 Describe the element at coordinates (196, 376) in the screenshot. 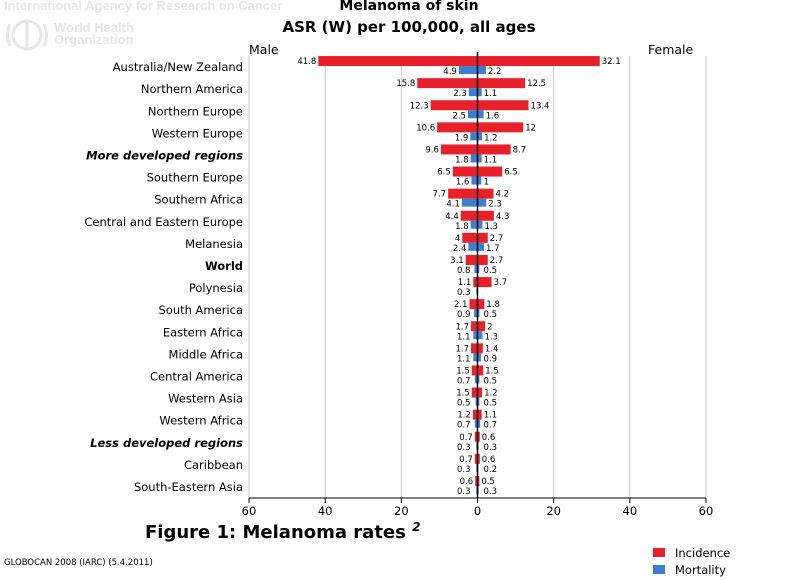

I see `category-label: Central America` at that location.